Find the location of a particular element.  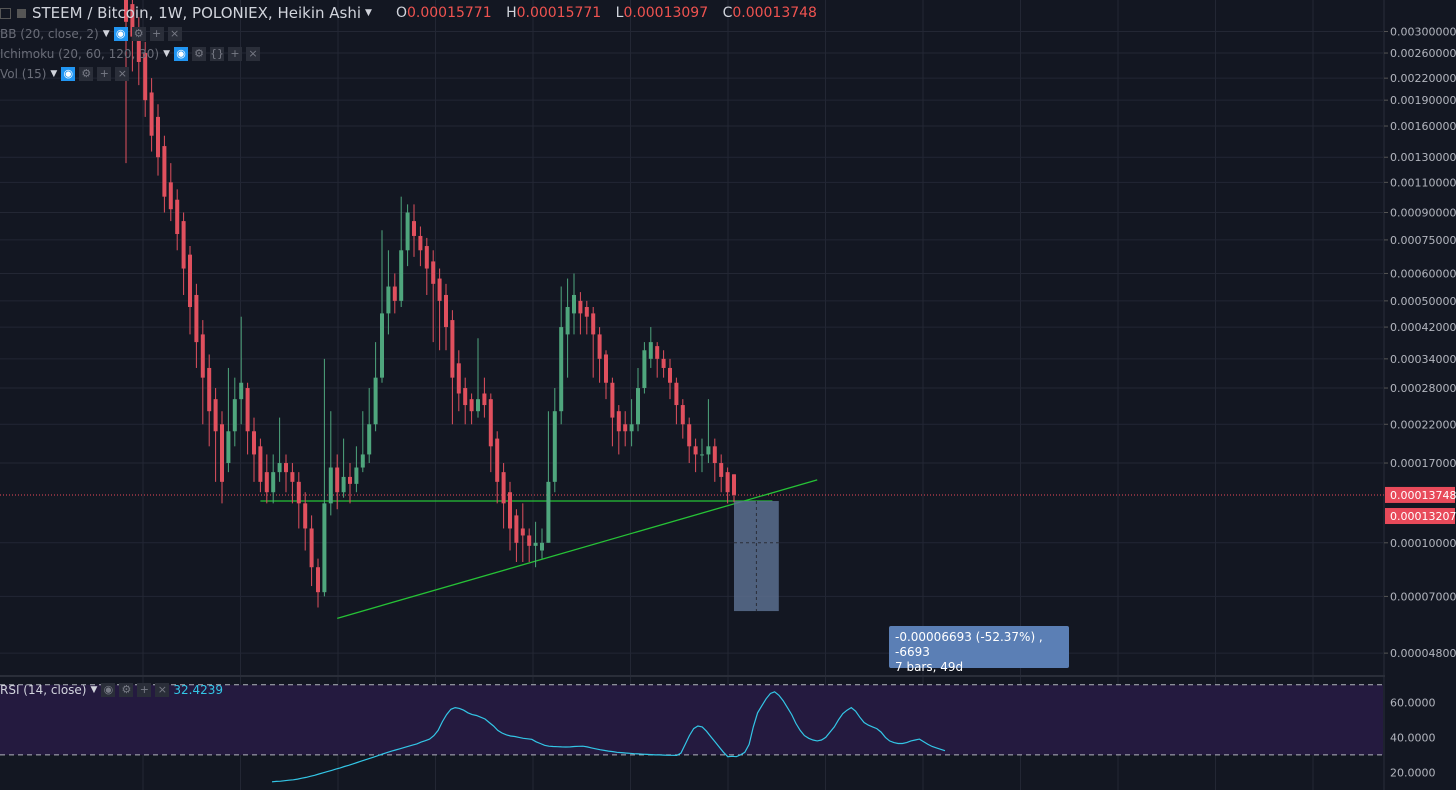

symbol-square-icon is located at coordinates (21, 13).